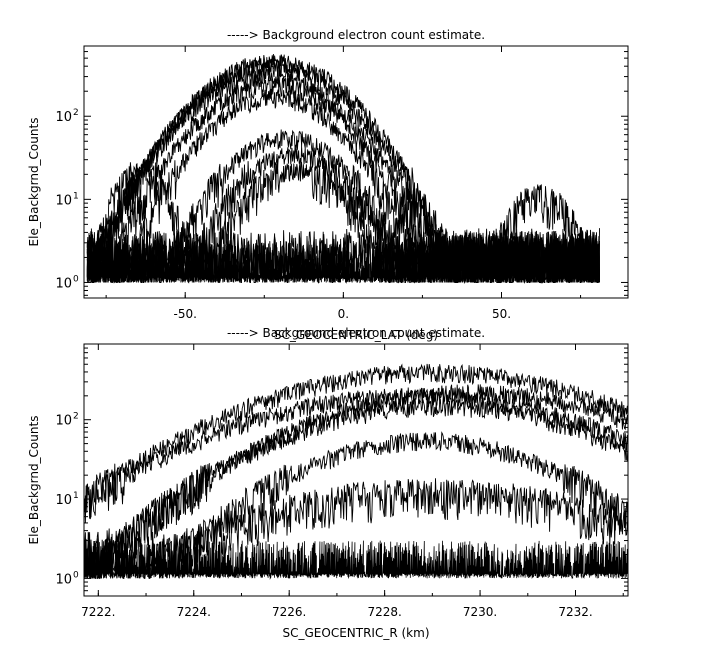  I want to click on x-tick-label: 7226., so click(289, 612).